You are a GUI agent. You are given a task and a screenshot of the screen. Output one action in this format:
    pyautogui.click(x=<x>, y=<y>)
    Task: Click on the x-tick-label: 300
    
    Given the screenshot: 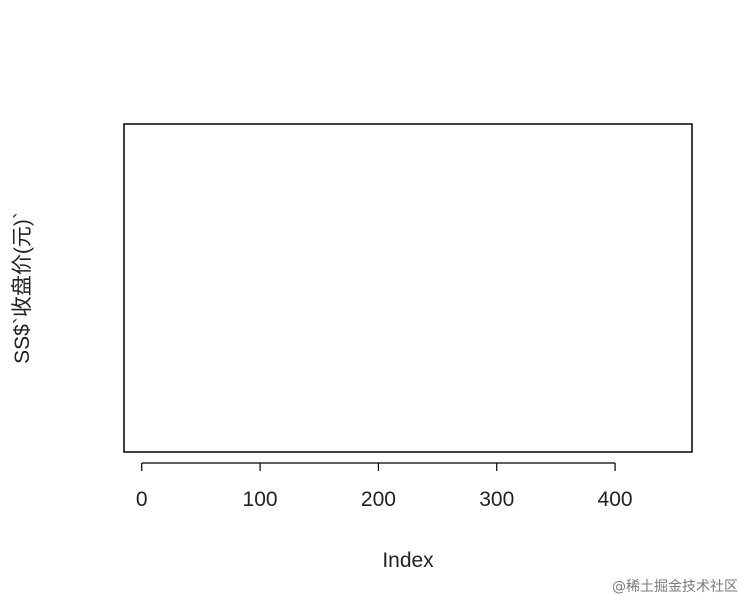 What is the action you would take?
    pyautogui.click(x=496, y=499)
    